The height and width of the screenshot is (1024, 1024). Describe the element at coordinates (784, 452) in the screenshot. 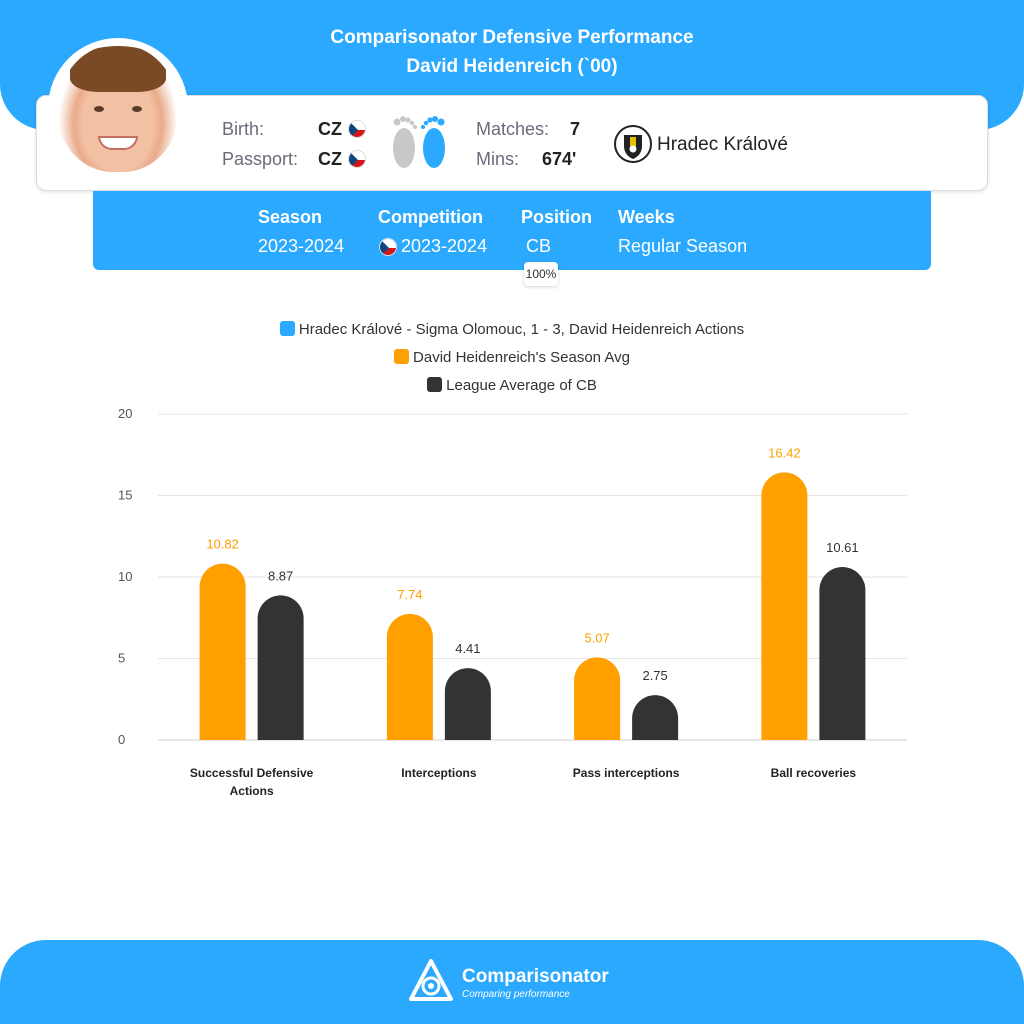

I see `data-label: 16.42` at that location.